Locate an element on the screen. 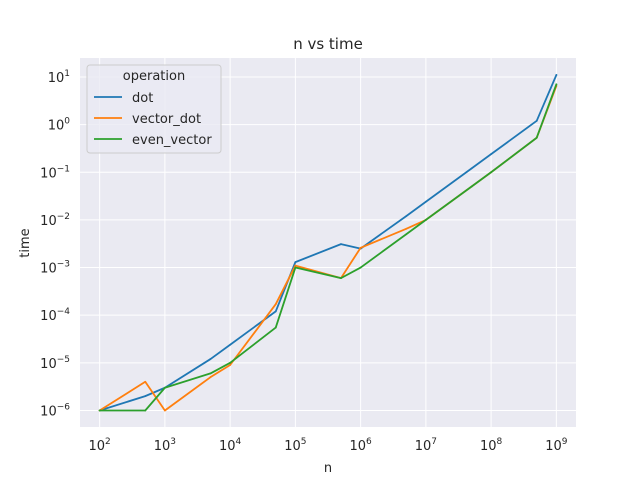 The height and width of the screenshot is (480, 640). y-tick-label: 10⁻⁵ is located at coordinates (55, 363).